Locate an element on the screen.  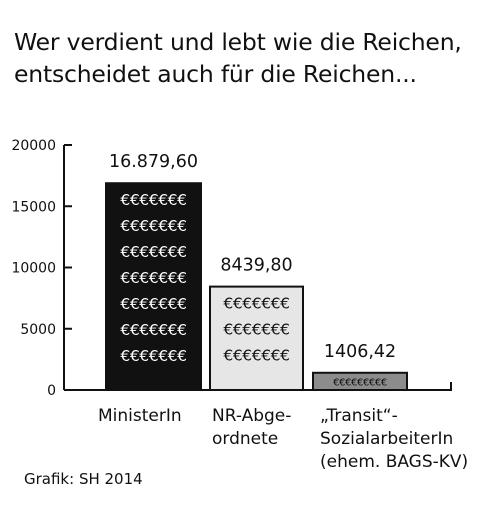
y-tick-label: 15000 is located at coordinates (33, 207).